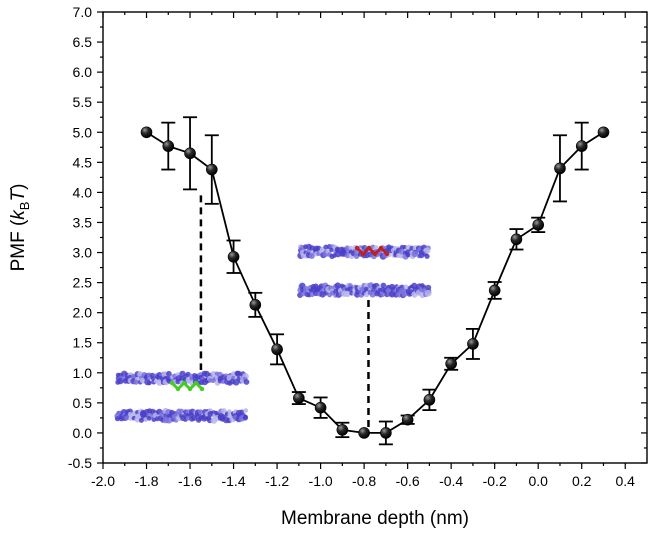 This screenshot has width=660, height=533. Describe the element at coordinates (182, 378) in the screenshot. I see `snapshot-left-upper-leaflet` at that location.